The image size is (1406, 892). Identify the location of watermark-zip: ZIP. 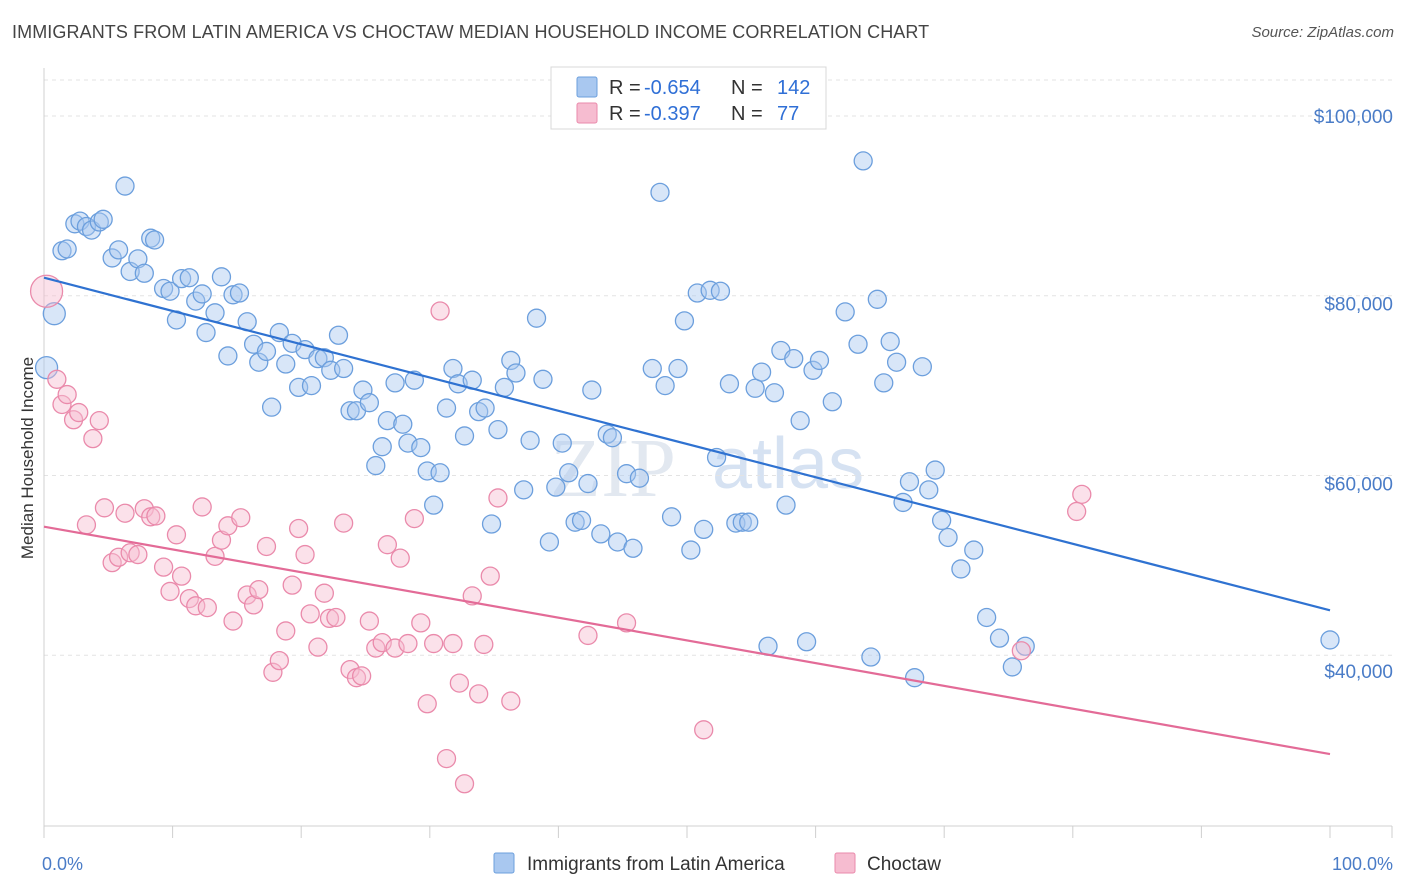
(613, 468).